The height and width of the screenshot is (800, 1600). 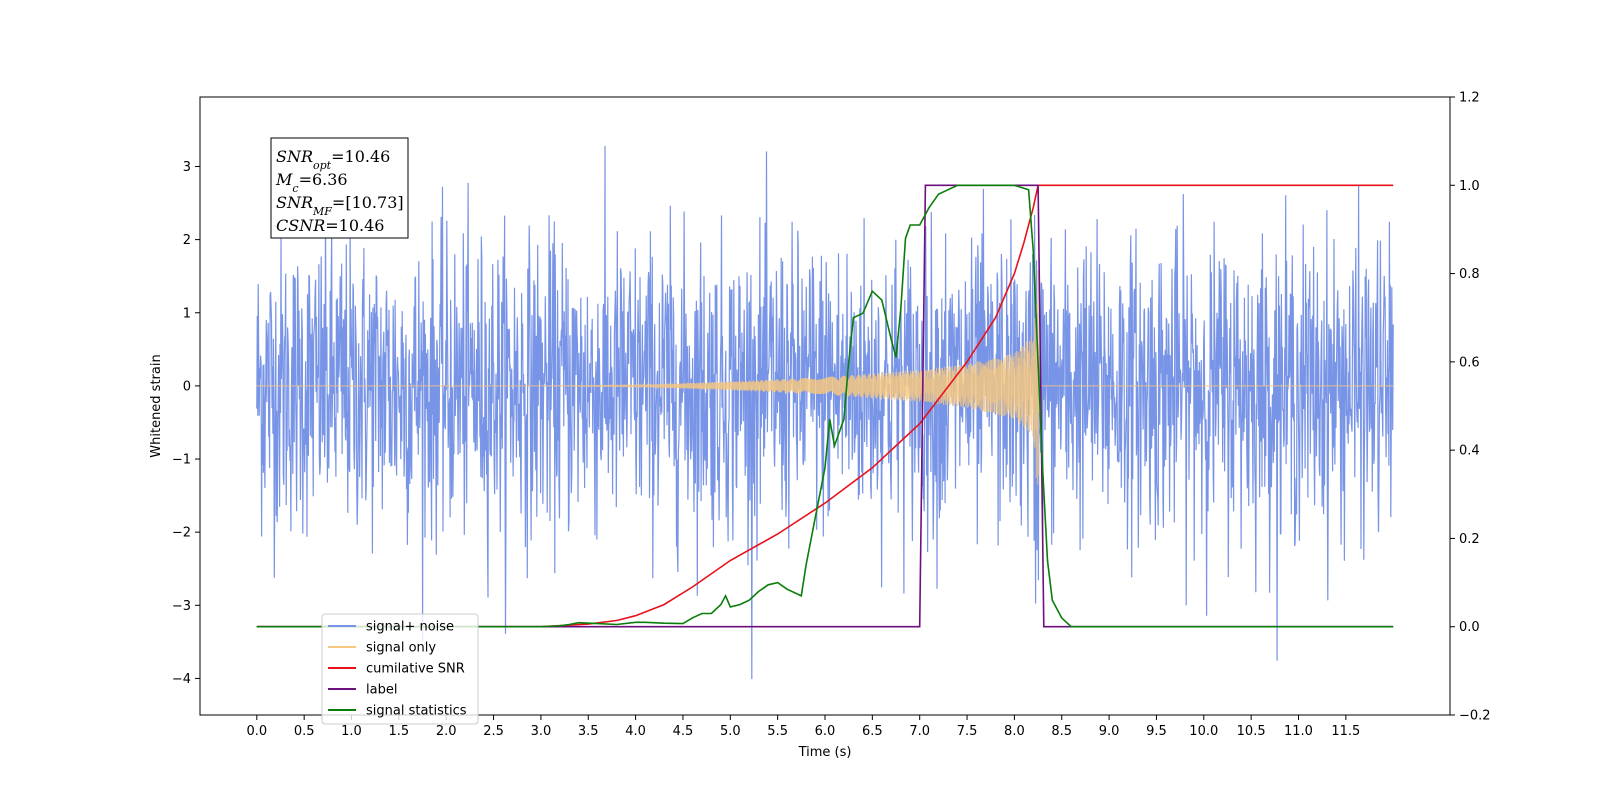 I want to click on y-tick-label: 3, so click(x=187, y=167).